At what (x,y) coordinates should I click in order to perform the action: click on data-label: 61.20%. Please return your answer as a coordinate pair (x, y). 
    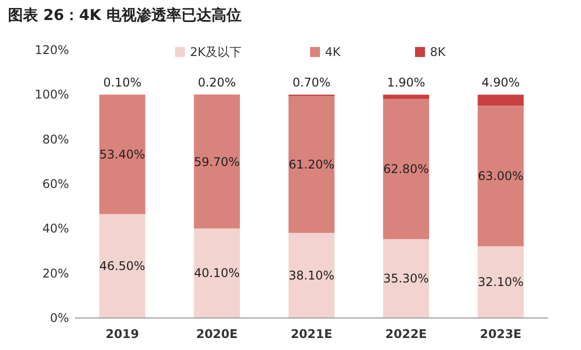
    Looking at the image, I should click on (311, 165).